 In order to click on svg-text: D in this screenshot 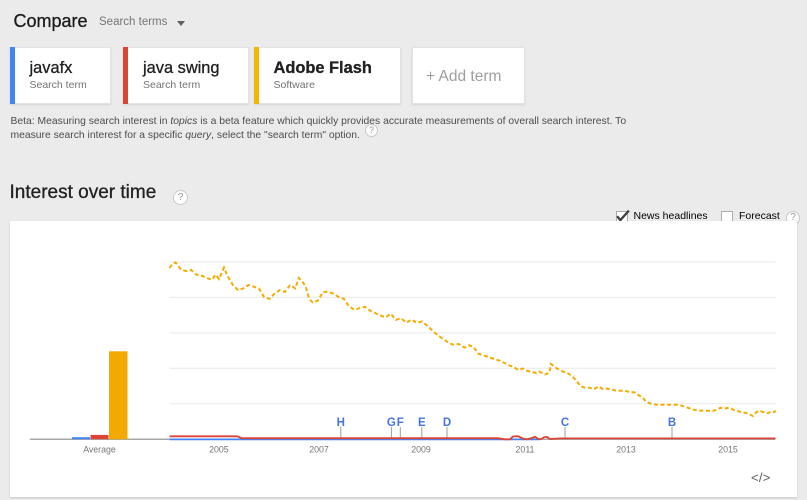, I will do `click(447, 423)`.